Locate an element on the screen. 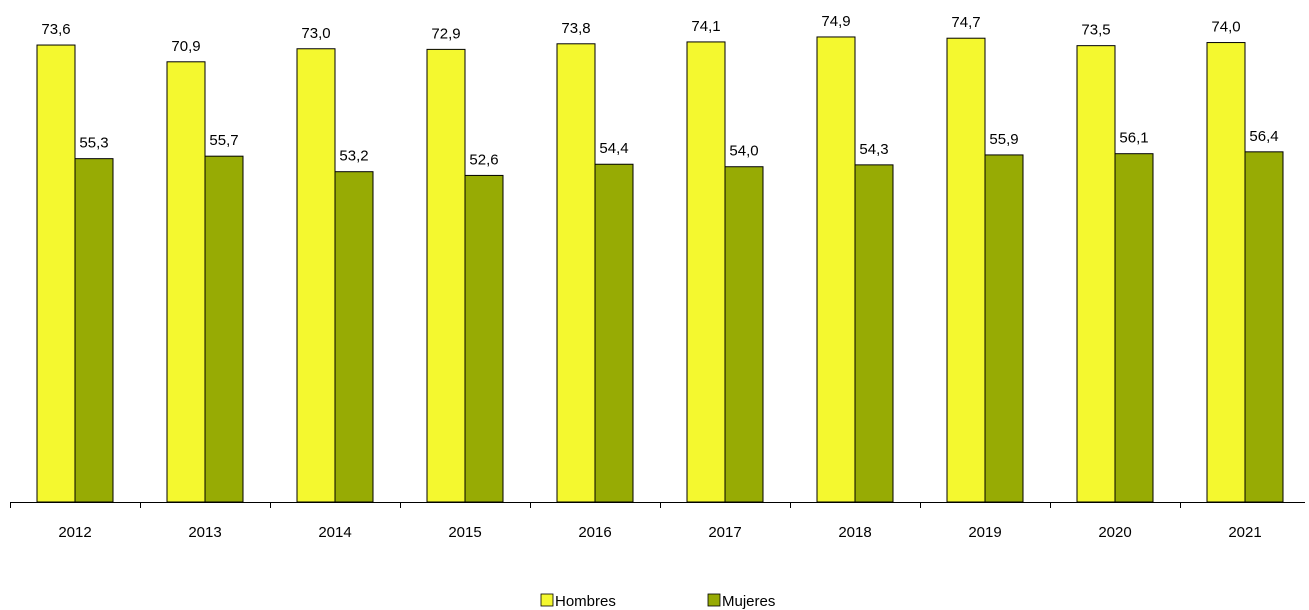  data-label-mujeres-2019: 55,9 is located at coordinates (1003, 139).